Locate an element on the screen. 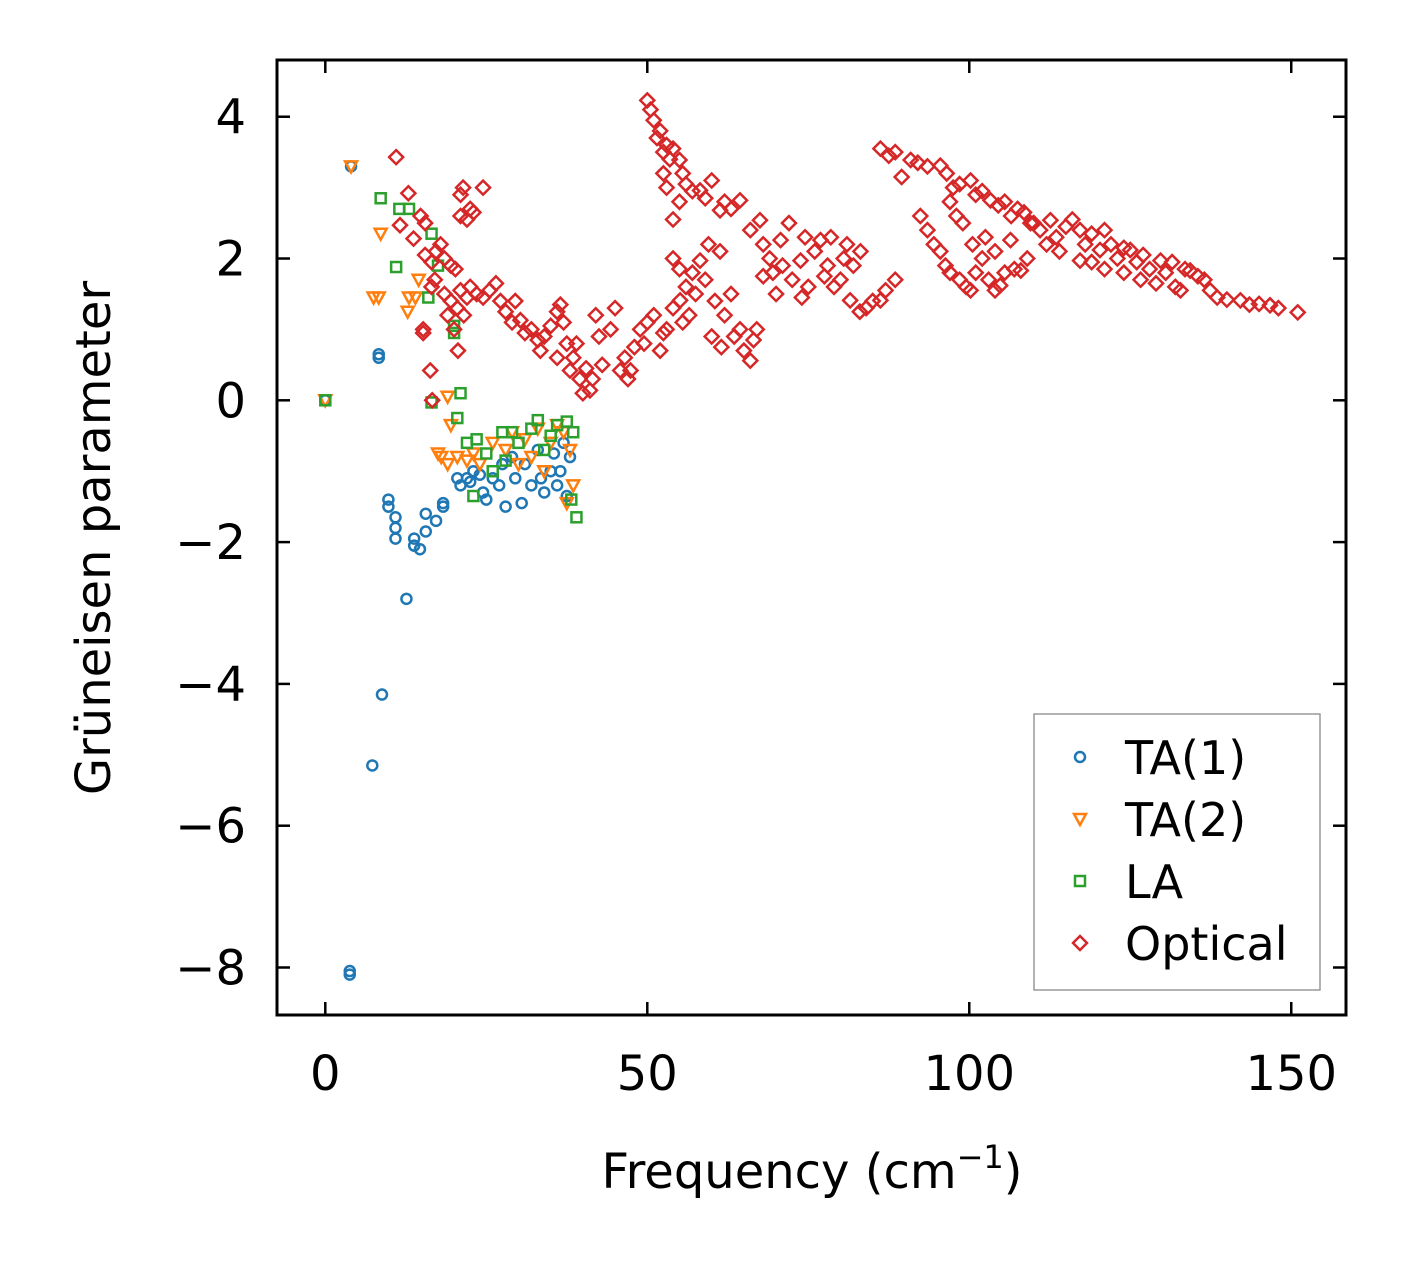 The image size is (1406, 1268). y-tick-label: −6 is located at coordinates (210, 827).